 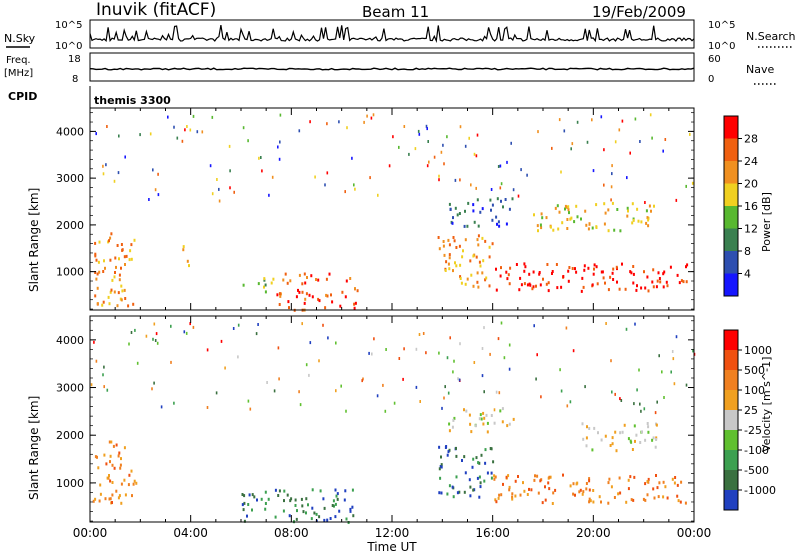 What do you see at coordinates (721, 46) in the screenshot?
I see `nsearch-tick-bottom: 10^0` at bounding box center [721, 46].